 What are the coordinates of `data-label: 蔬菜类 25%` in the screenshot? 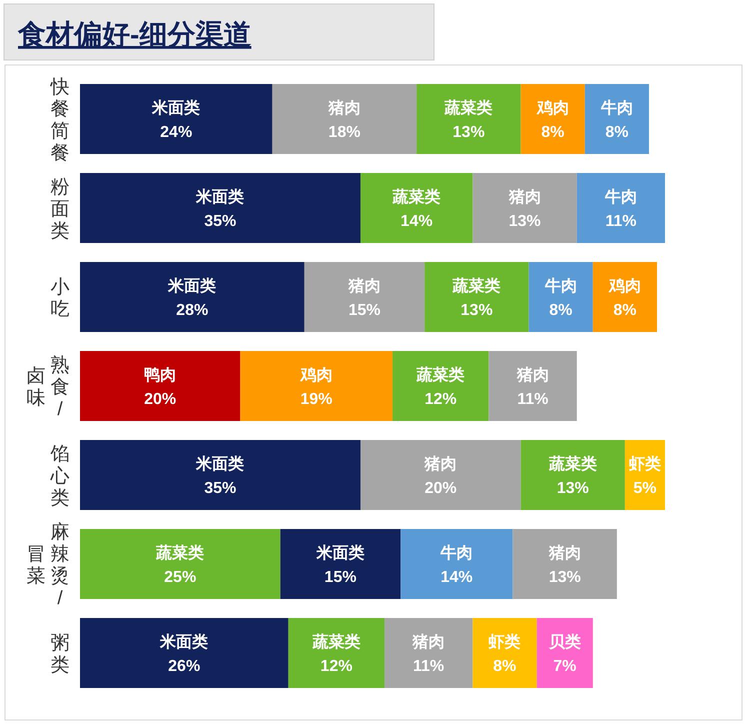 It's located at (179, 565).